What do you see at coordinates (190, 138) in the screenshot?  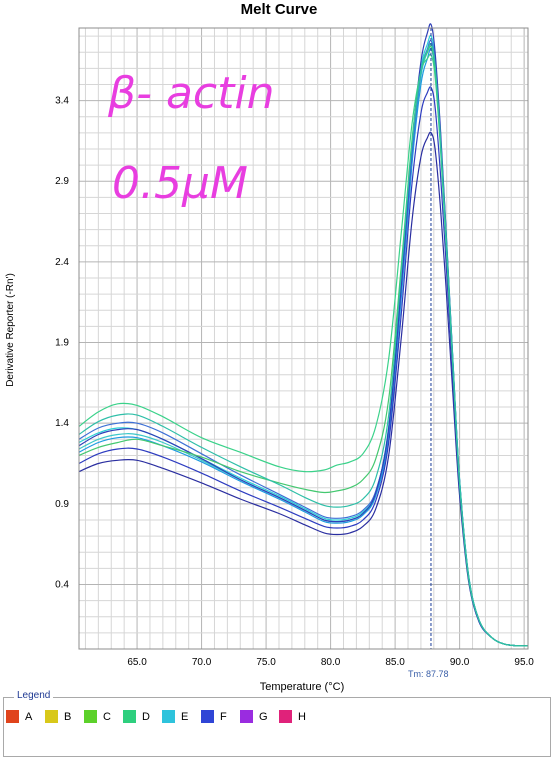 I see `handwritten-annotation: β- actin 0.5μM` at bounding box center [190, 138].